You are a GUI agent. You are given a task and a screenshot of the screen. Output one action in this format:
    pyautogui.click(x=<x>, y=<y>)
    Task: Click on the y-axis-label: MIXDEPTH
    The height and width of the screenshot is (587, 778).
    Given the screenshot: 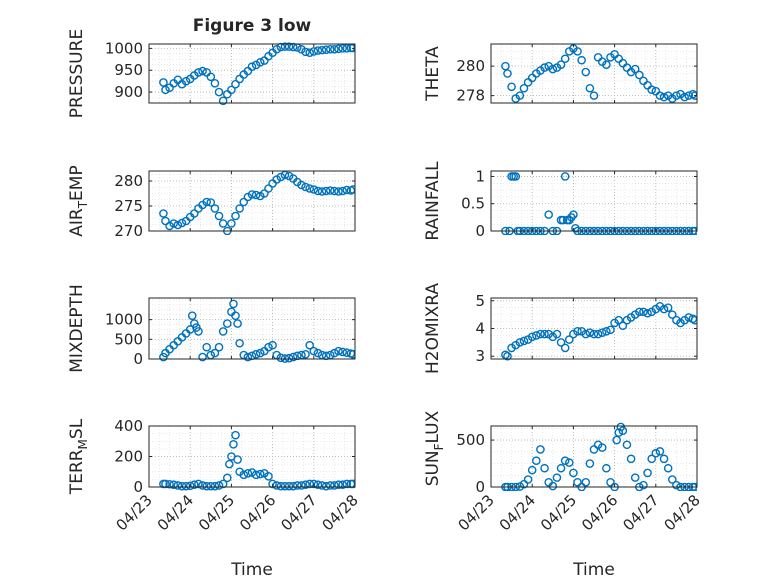 What is the action you would take?
    pyautogui.click(x=77, y=328)
    